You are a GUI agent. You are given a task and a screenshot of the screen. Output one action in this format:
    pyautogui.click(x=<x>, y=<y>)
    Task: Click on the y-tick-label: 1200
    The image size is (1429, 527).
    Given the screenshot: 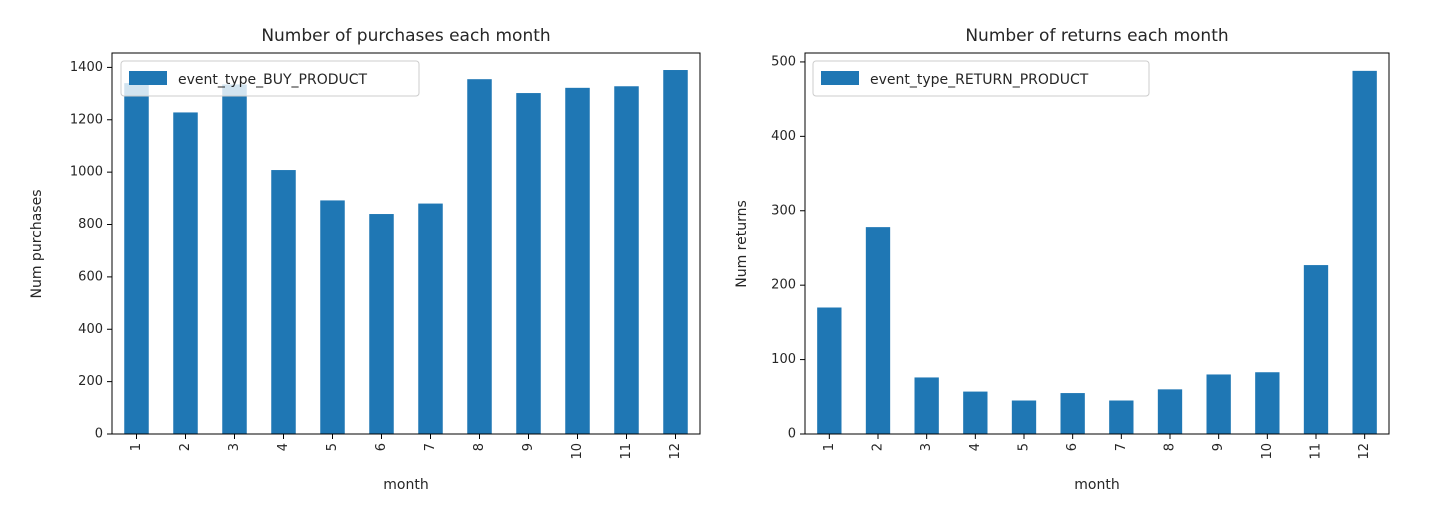 What is the action you would take?
    pyautogui.click(x=86, y=119)
    